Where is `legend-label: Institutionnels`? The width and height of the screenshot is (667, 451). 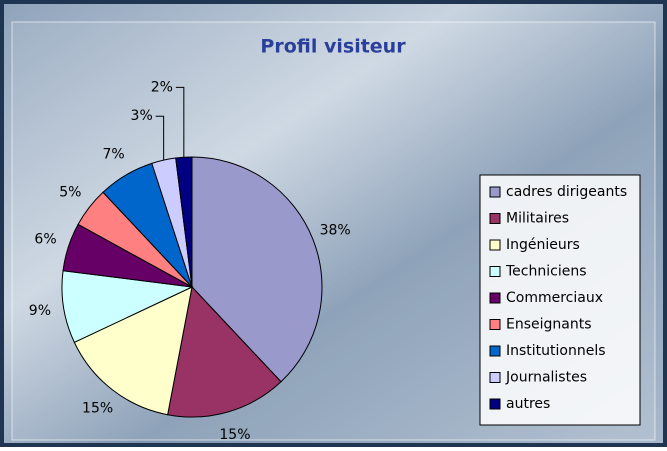
legend-label: Institutionnels is located at coordinates (556, 351).